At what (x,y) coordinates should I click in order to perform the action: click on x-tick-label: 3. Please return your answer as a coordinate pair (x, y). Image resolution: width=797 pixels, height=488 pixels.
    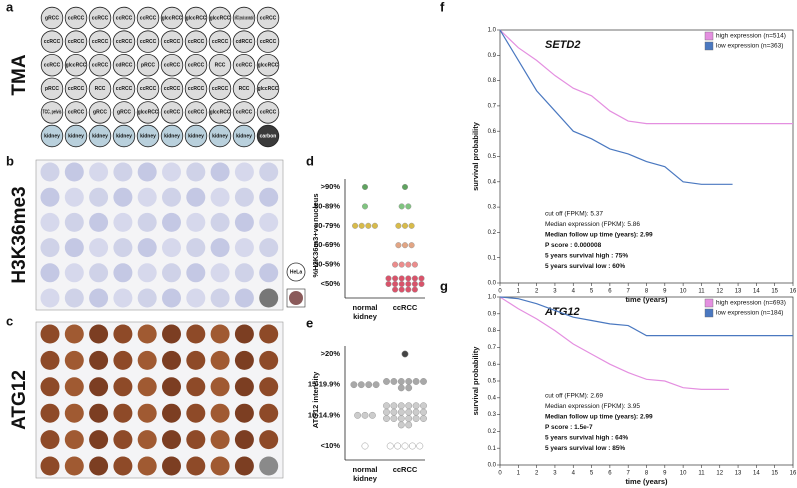
    Looking at the image, I should click on (555, 292).